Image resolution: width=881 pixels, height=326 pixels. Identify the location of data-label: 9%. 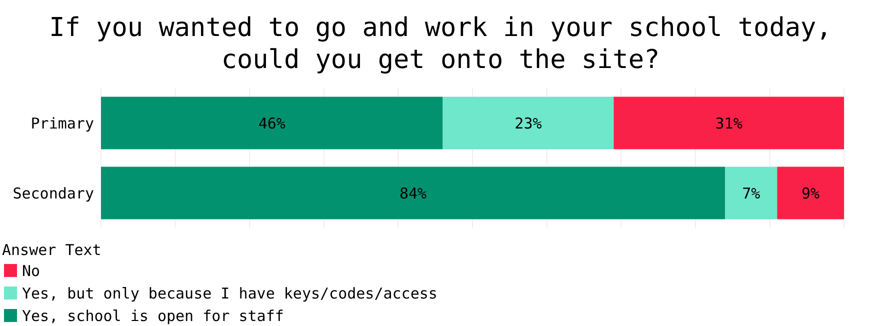
(811, 193).